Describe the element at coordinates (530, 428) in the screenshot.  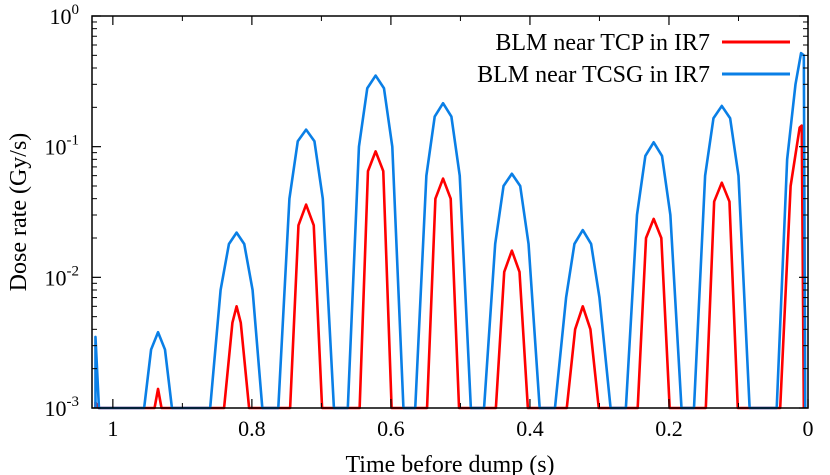
I see `x-tick-label: 0.4` at that location.